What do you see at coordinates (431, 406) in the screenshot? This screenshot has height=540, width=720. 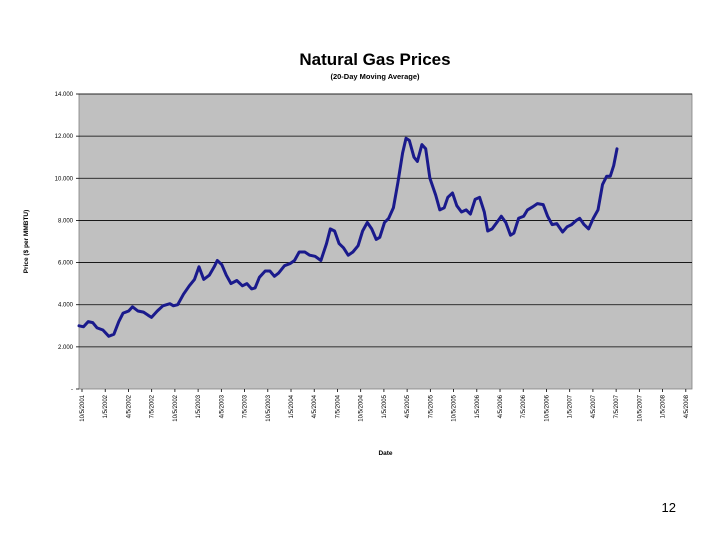 I see `x-tick-label: 7/5/2005` at bounding box center [431, 406].